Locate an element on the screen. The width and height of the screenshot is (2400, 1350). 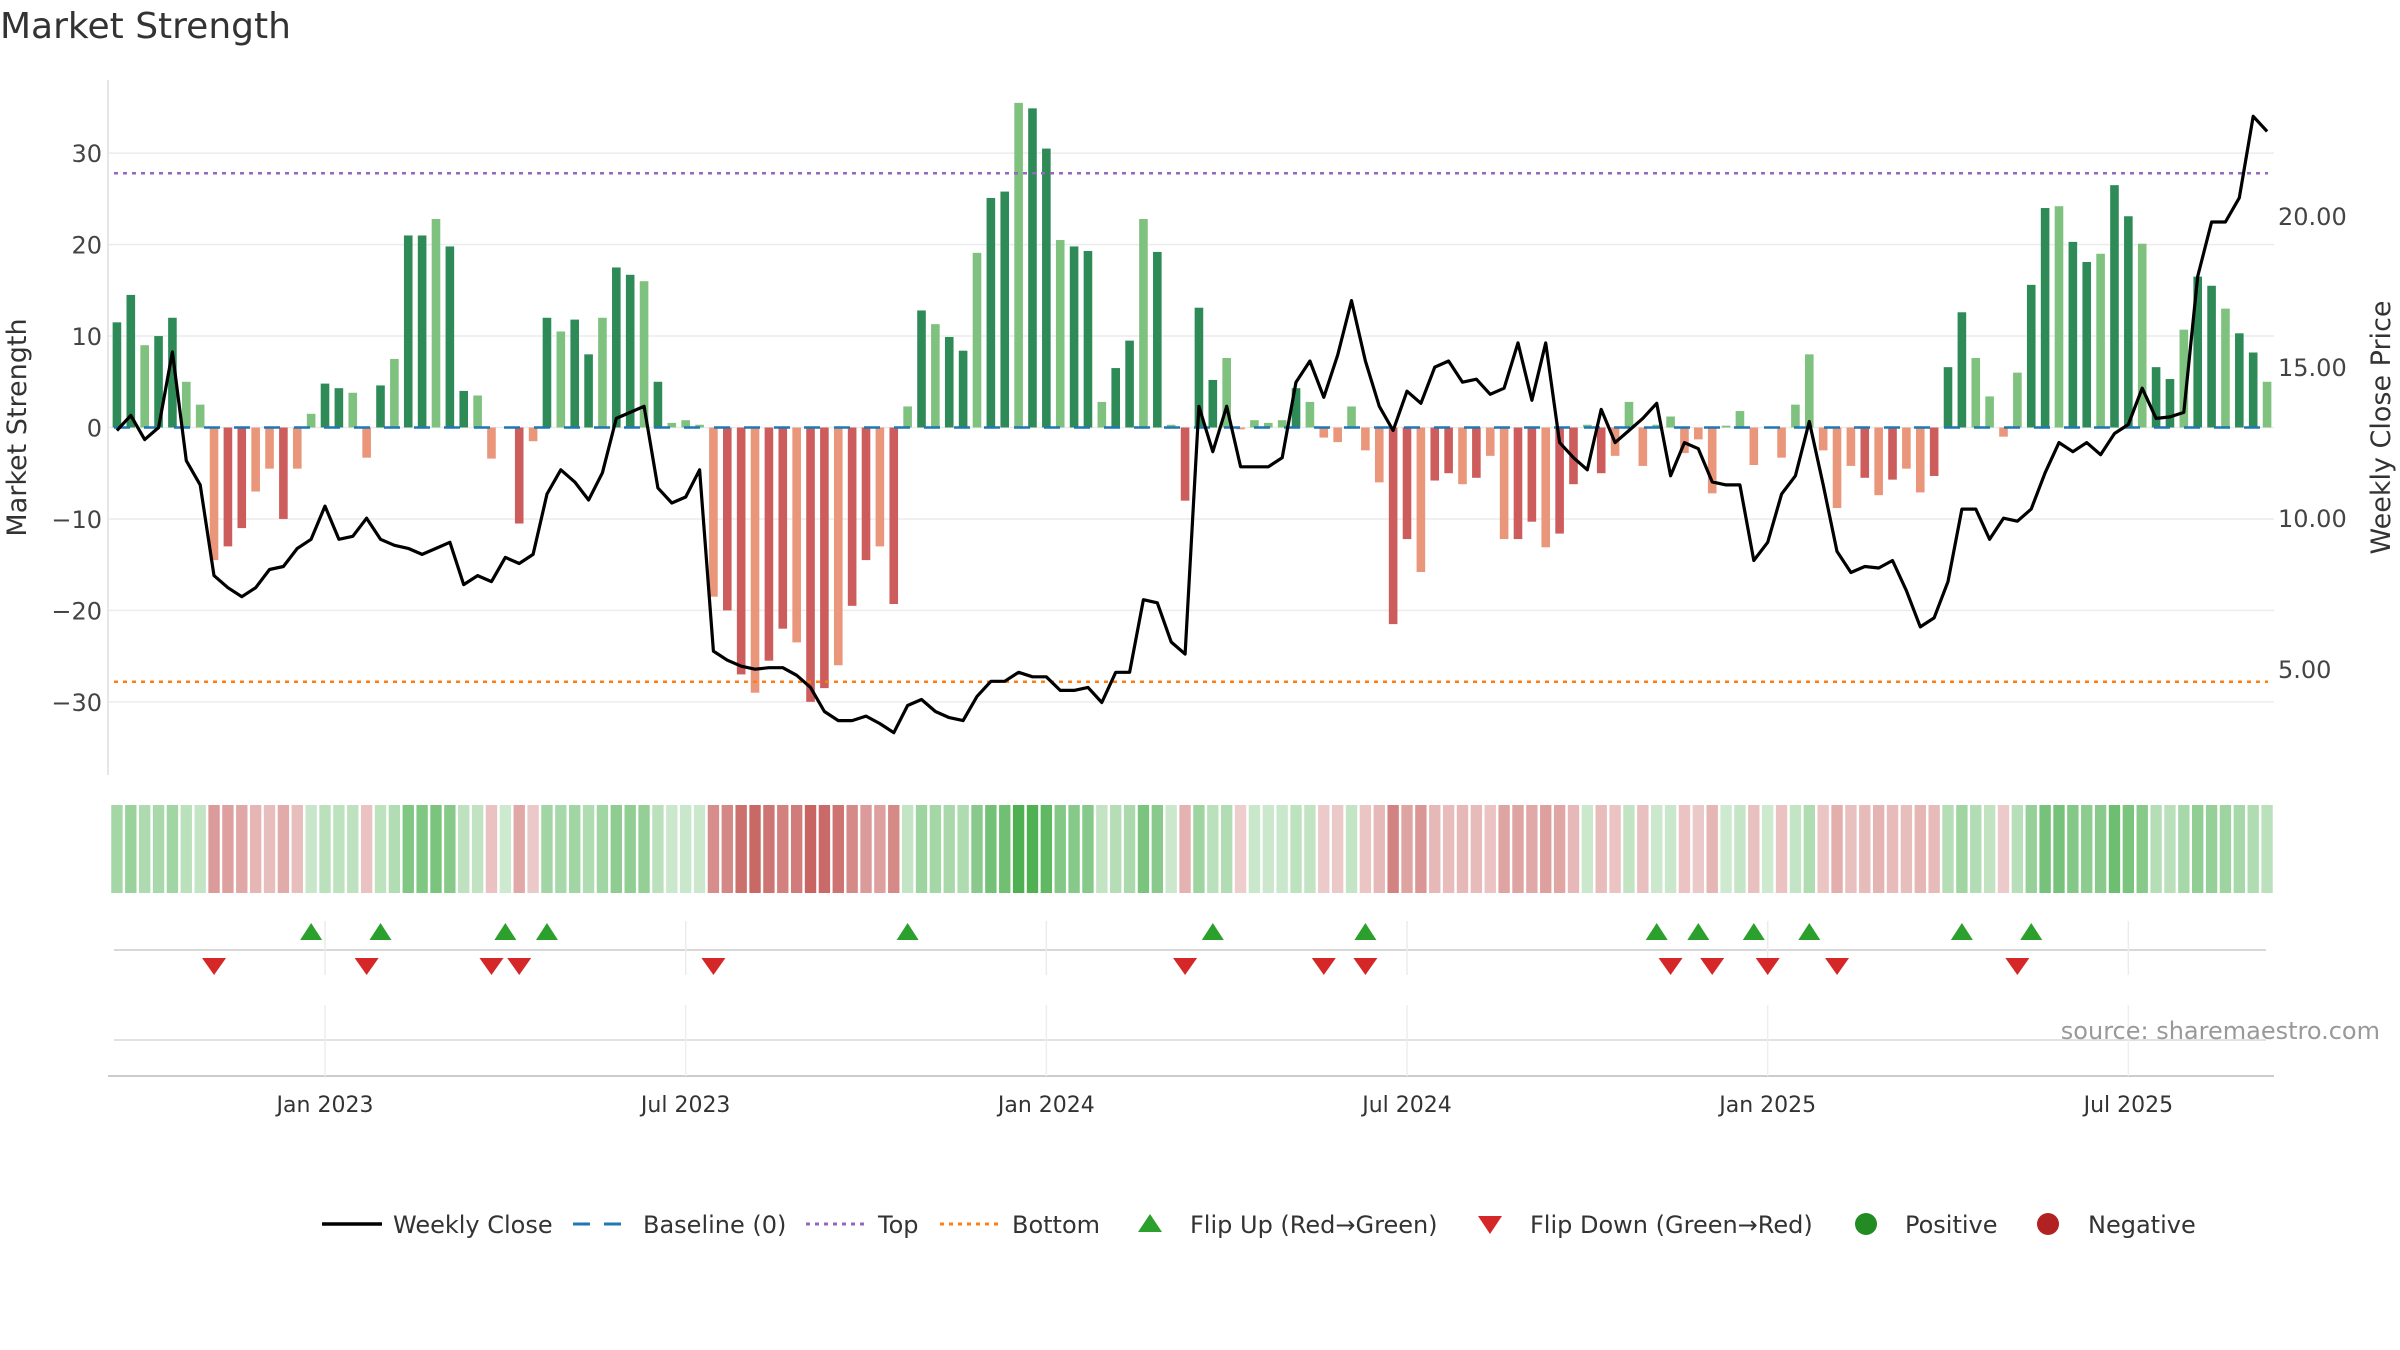
legend-positive-swatch is located at coordinates (1866, 1224).